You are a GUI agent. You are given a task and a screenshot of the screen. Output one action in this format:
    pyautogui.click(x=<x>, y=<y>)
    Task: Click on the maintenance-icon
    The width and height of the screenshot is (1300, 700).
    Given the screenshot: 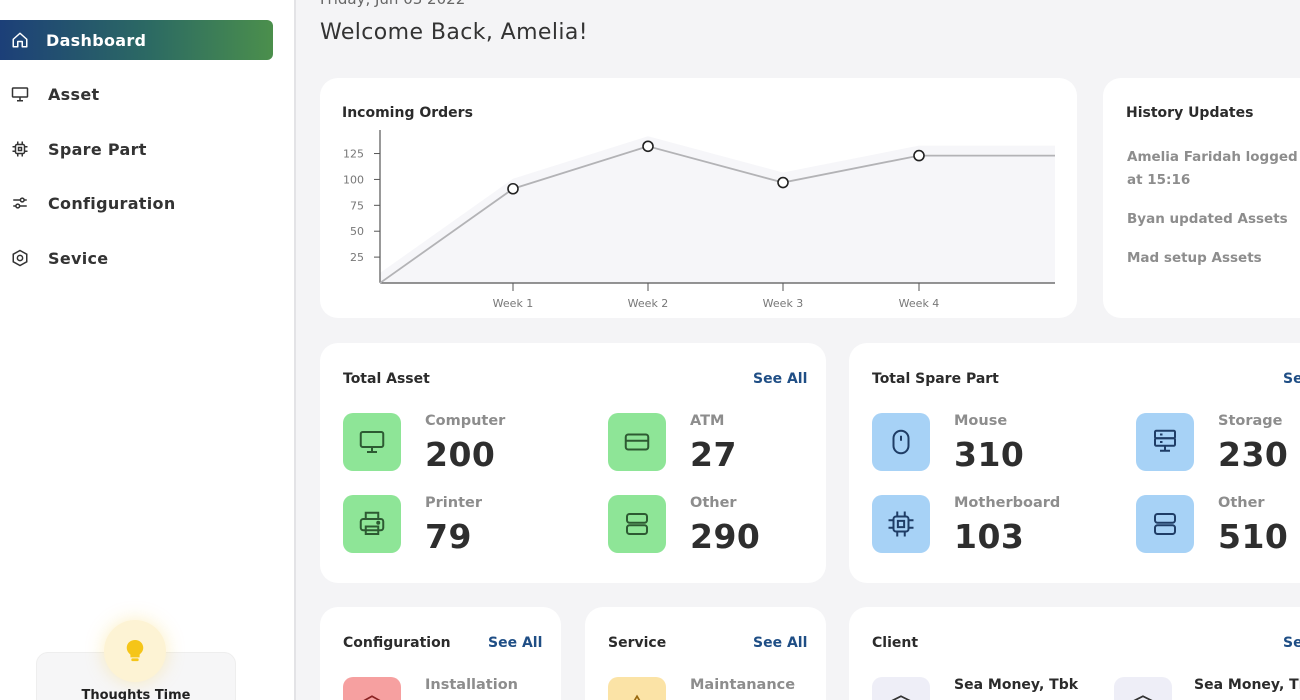 What is the action you would take?
    pyautogui.click(x=637, y=688)
    